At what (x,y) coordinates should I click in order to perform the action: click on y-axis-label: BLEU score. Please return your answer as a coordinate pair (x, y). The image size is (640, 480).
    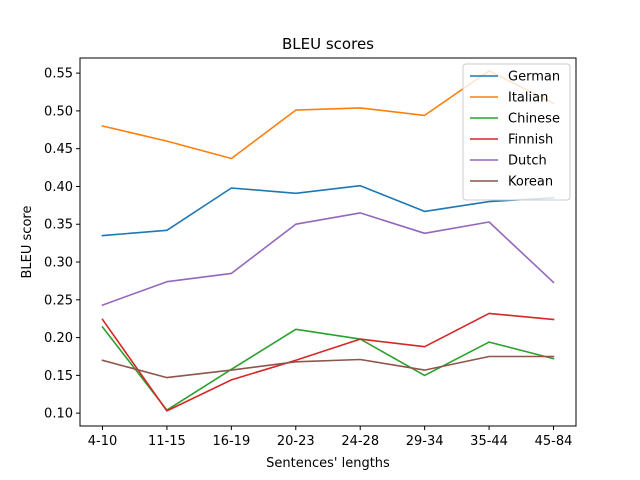
    Looking at the image, I should click on (27, 242).